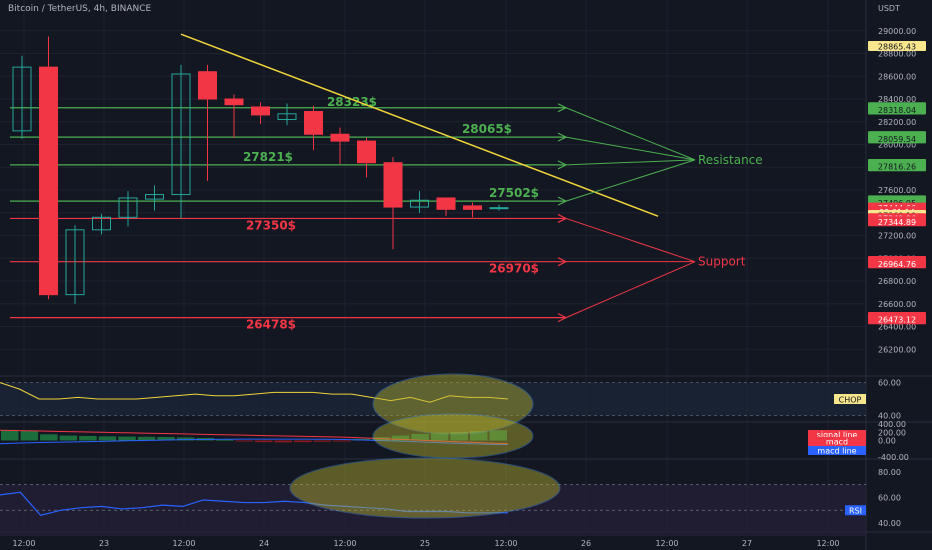 The height and width of the screenshot is (550, 932). Describe the element at coordinates (722, 262) in the screenshot. I see `support-annotation: Support` at that location.